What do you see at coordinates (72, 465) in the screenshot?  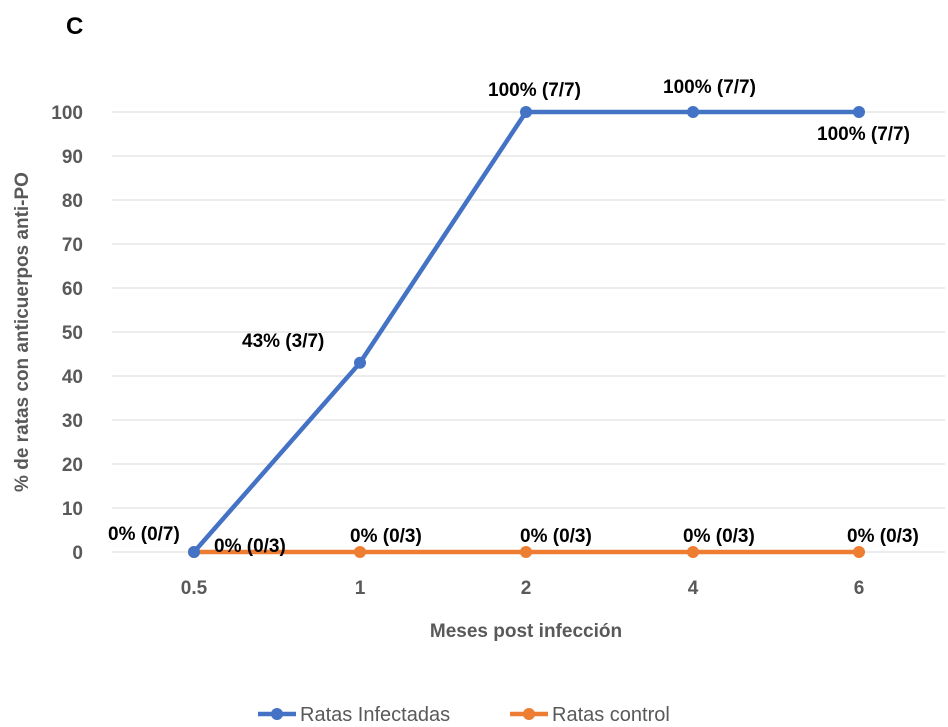 I see `y-tick-label: 20` at bounding box center [72, 465].